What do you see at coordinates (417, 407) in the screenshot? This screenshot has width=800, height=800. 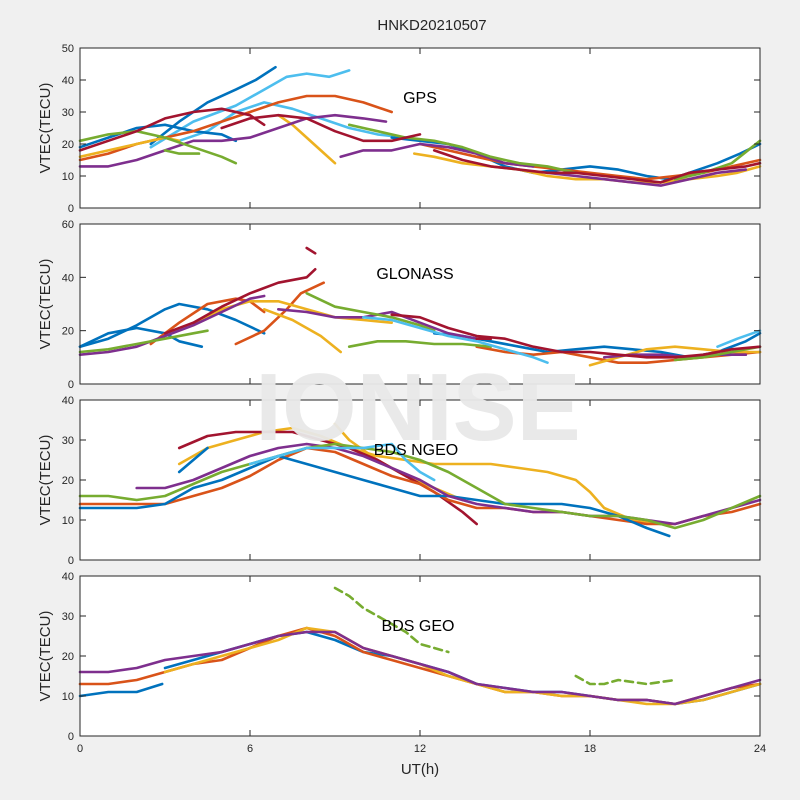 I see `watermark: IONISE` at bounding box center [417, 407].